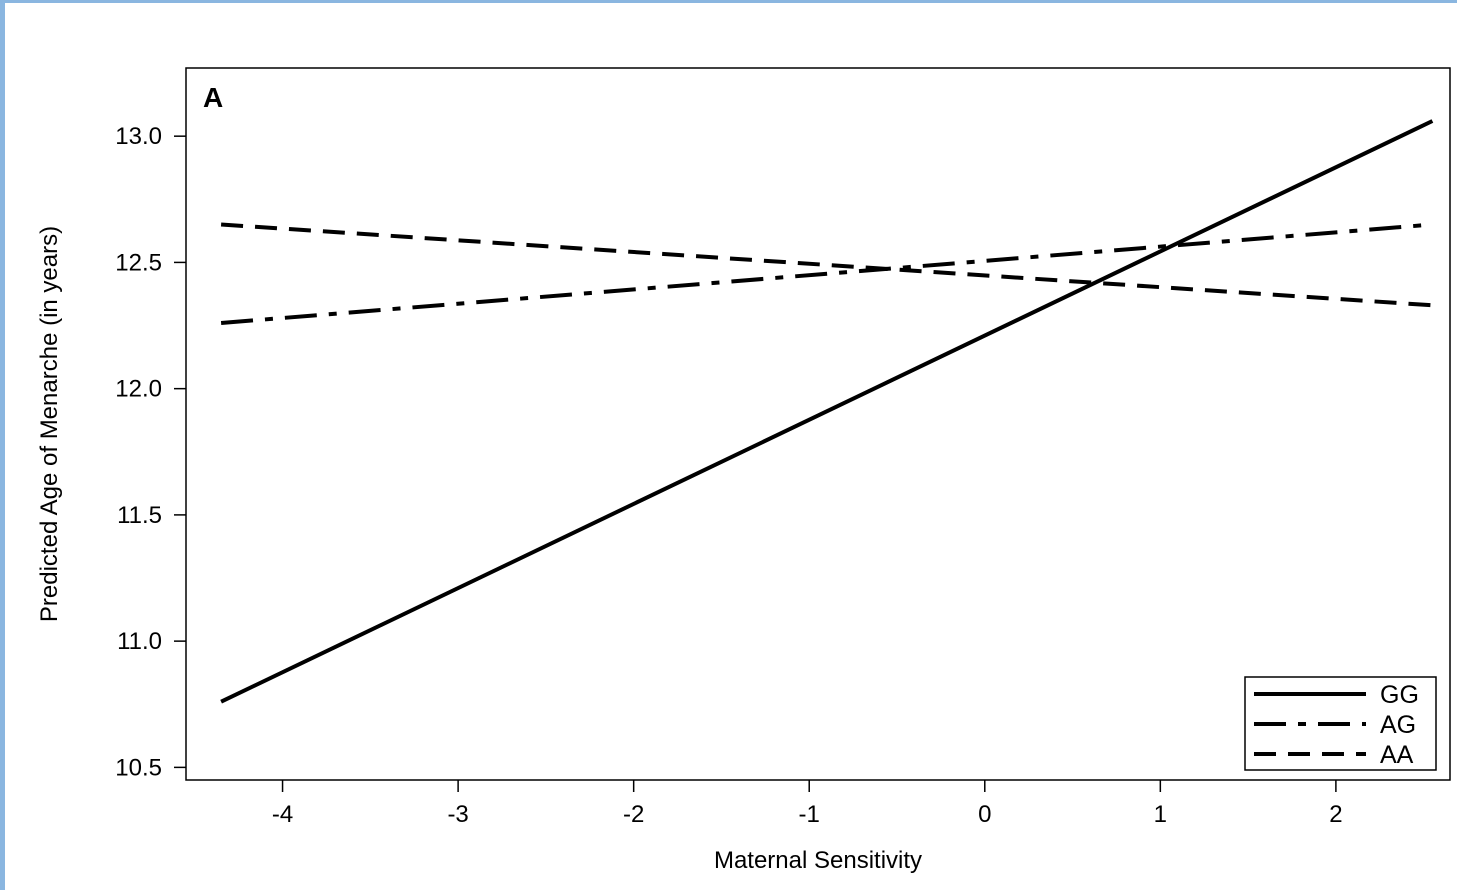 This screenshot has height=890, width=1457. I want to click on x-tick-label: -2, so click(633, 814).